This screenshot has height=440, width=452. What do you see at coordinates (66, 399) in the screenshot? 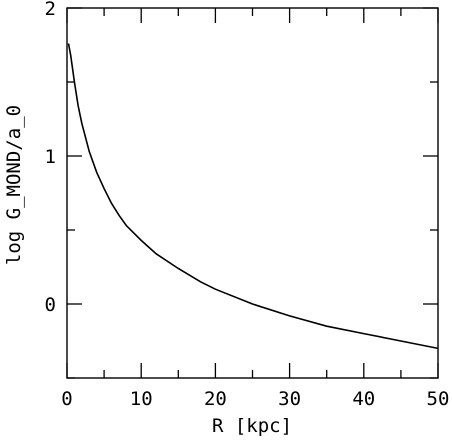
I see `x-tick-label: 0` at bounding box center [66, 399].